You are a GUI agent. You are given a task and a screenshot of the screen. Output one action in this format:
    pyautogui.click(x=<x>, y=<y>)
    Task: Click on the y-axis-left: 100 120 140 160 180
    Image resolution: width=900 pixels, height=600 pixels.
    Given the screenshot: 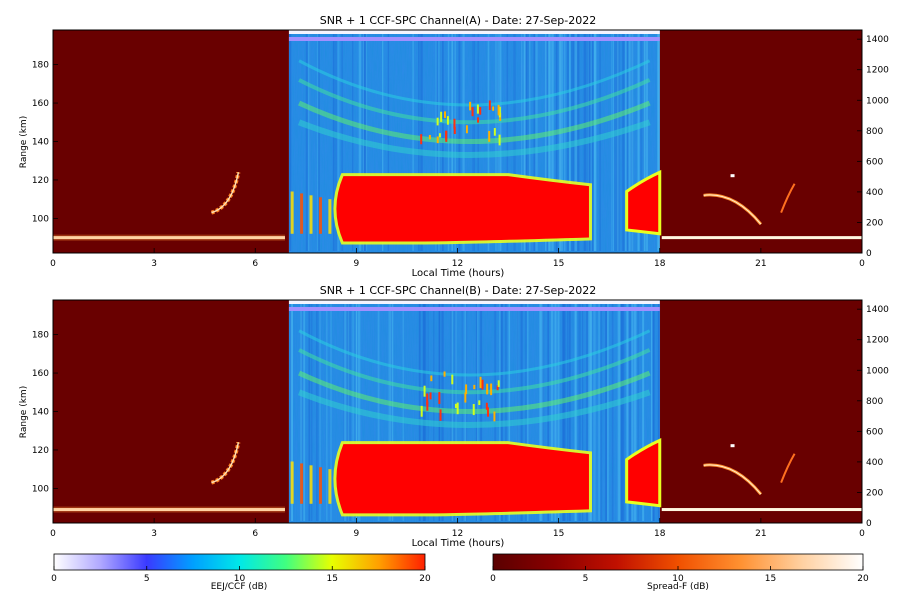 What is the action you would take?
    pyautogui.click(x=45, y=142)
    